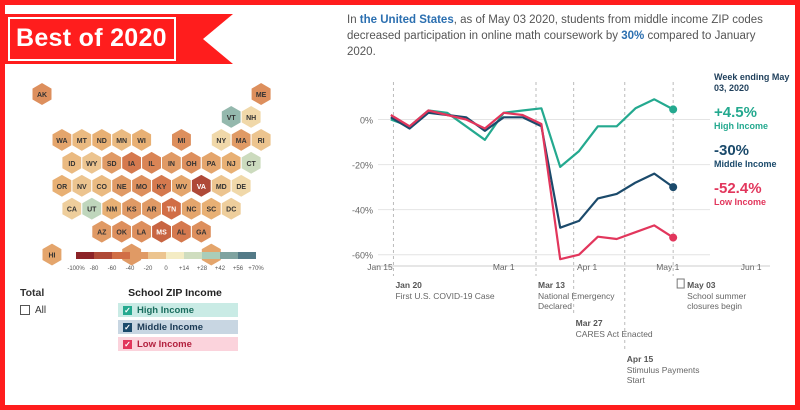  Describe the element at coordinates (640, 359) in the screenshot. I see `event-date: Apr 15` at that location.